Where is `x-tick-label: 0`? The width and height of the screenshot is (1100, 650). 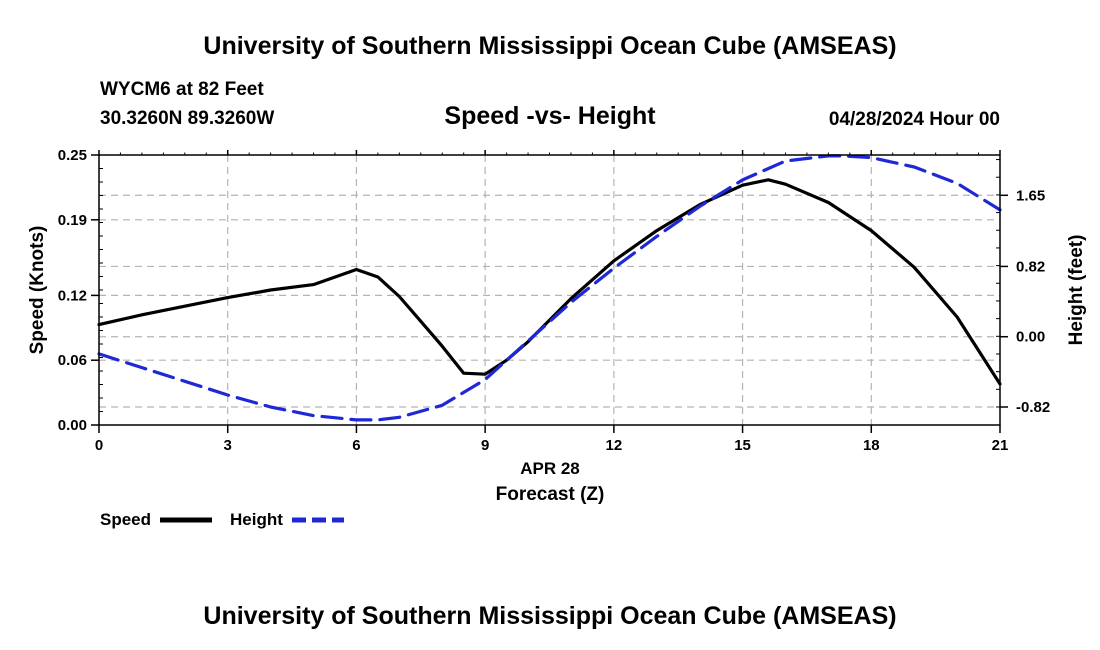 x-tick-label: 0 is located at coordinates (99, 445).